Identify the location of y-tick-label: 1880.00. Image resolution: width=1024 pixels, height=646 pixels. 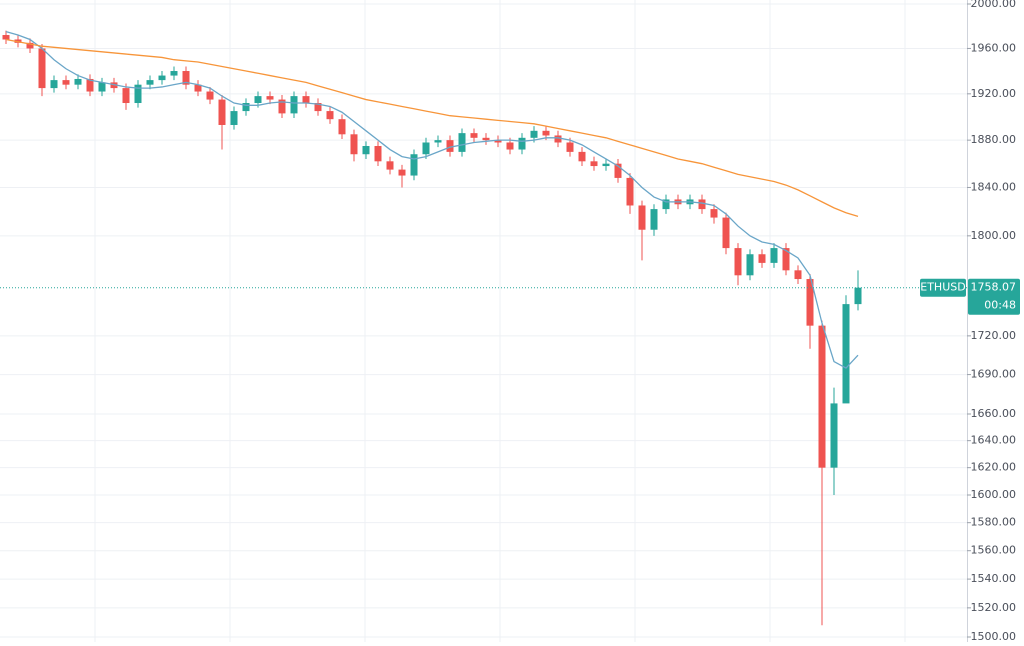
(994, 139).